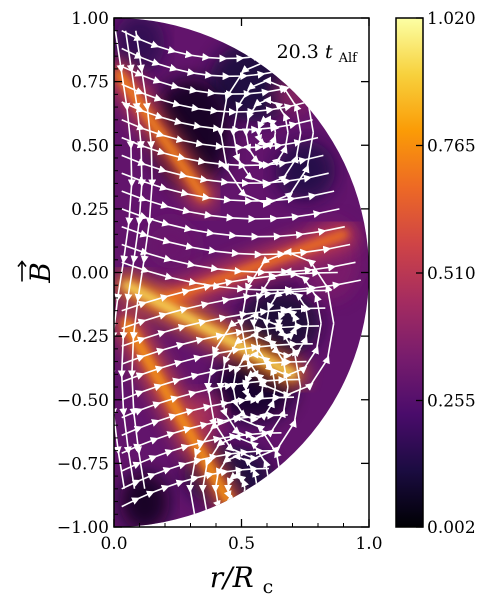 This screenshot has height=605, width=489. I want to click on colorbar-tick-label: 1.020, so click(451, 19).